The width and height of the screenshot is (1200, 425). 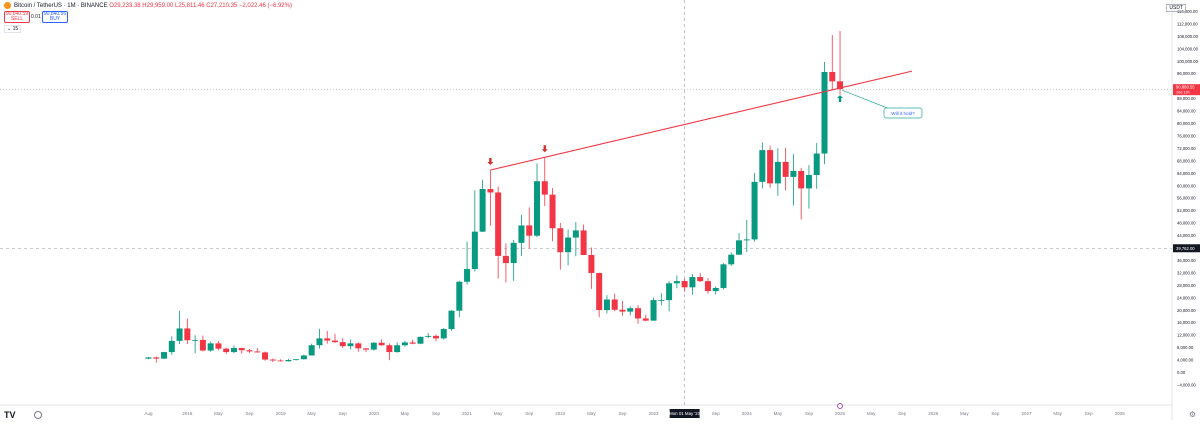 I want to click on countdown-text: 10d 12h, so click(x=1183, y=92).